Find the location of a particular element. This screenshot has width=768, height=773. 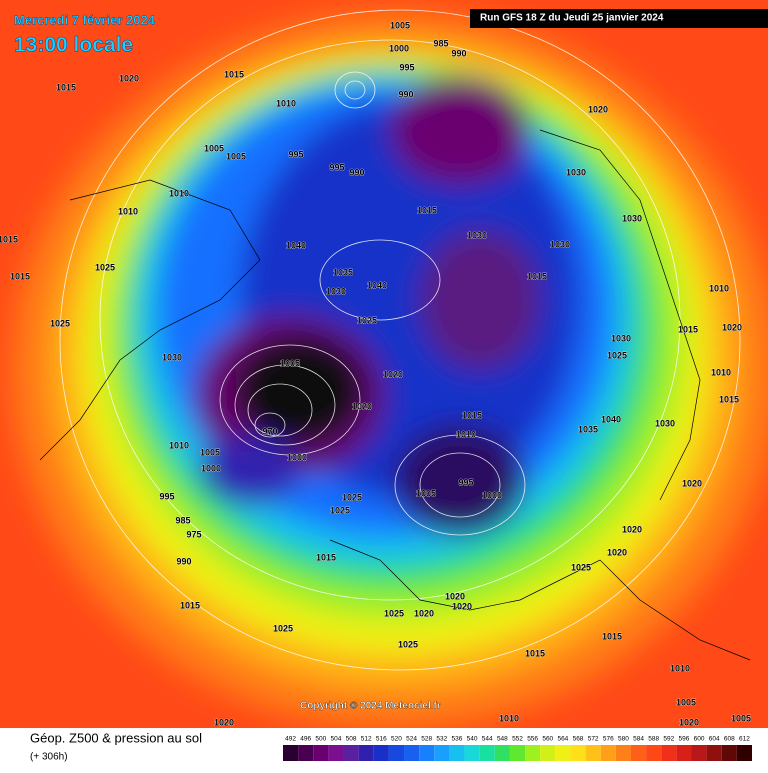

colorbar-label: 524 is located at coordinates (411, 739).